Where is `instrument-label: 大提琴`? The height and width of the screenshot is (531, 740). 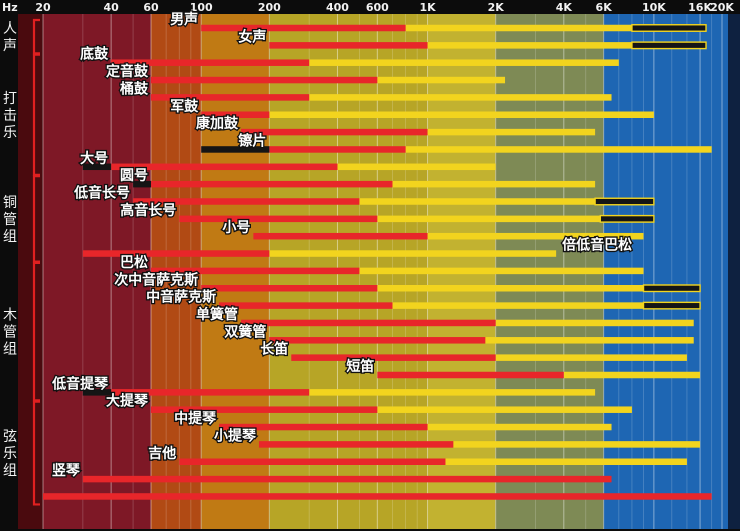 instrument-label: 大提琴 is located at coordinates (127, 401).